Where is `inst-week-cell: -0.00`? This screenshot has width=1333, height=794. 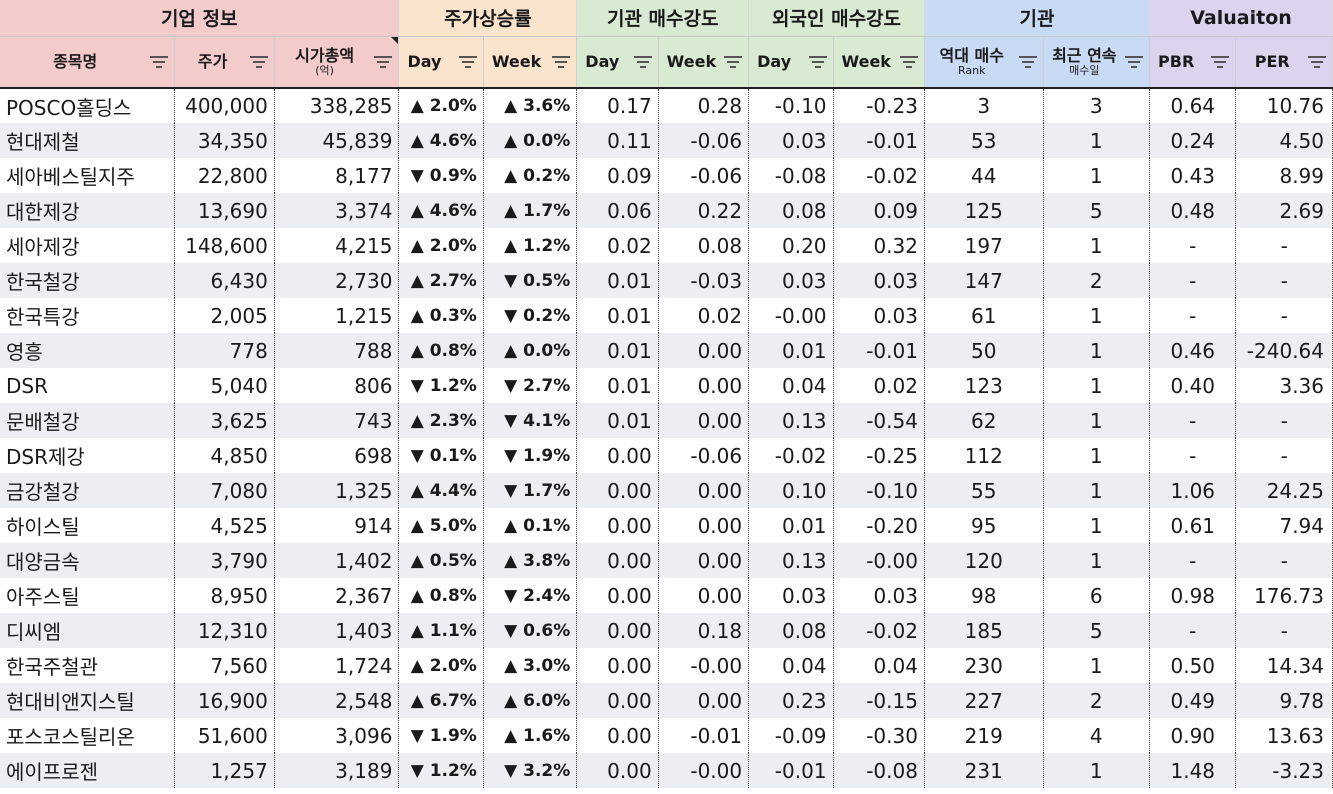
inst-week-cell: -0.00 is located at coordinates (704, 770).